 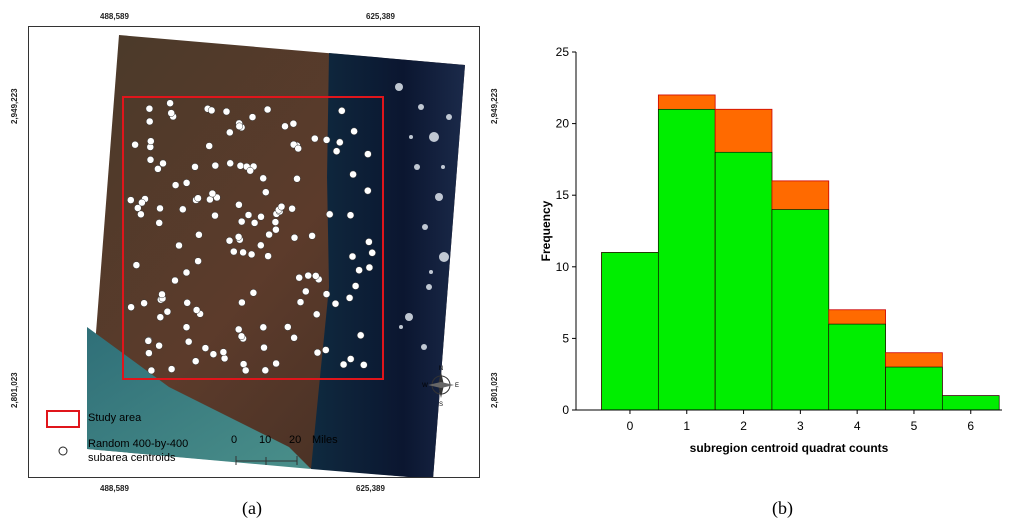 What do you see at coordinates (970, 426) in the screenshot?
I see `x-tick-label: 6` at bounding box center [970, 426].